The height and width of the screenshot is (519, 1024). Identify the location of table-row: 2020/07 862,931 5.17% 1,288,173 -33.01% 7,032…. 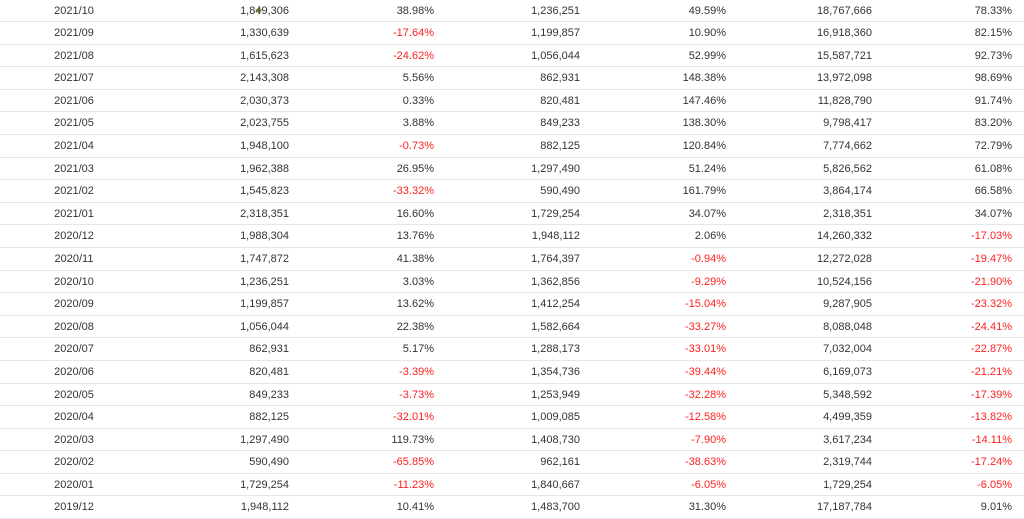
(512, 349).